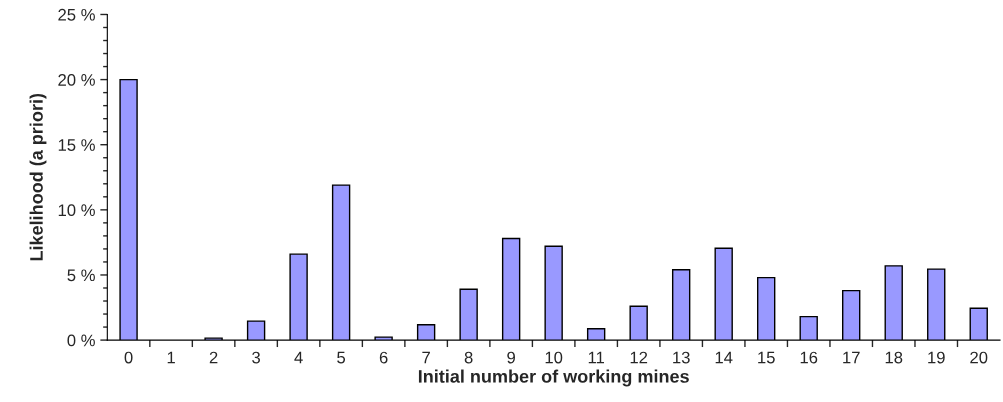 The width and height of the screenshot is (1003, 402). Describe the element at coordinates (724, 357) in the screenshot. I see `x-tick-label: 14` at that location.